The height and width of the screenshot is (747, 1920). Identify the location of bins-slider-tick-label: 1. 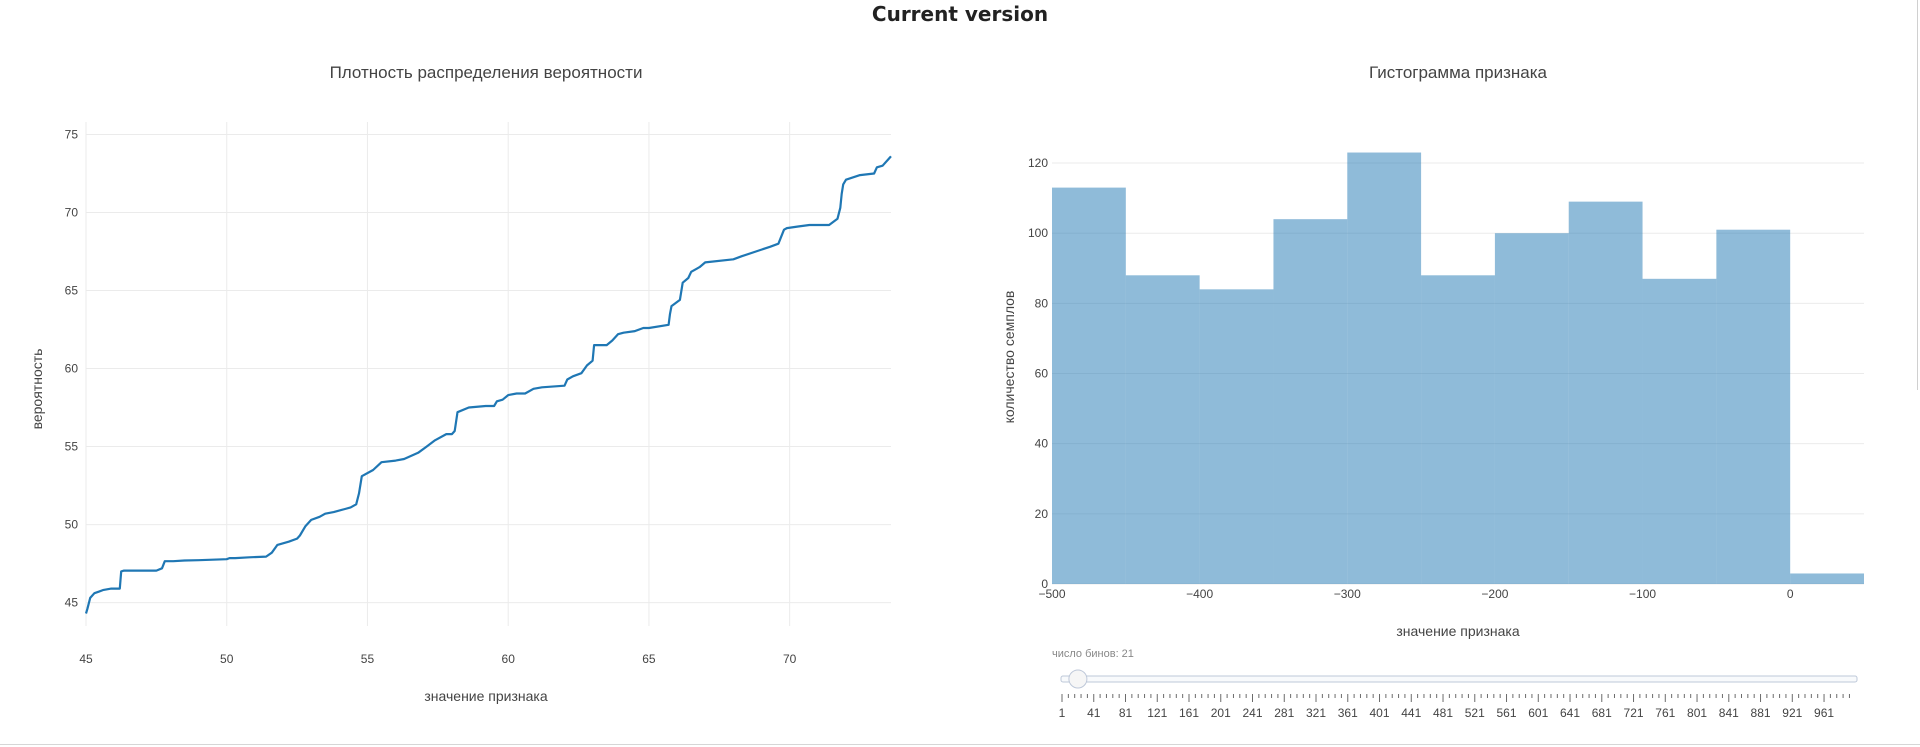
(1062, 713).